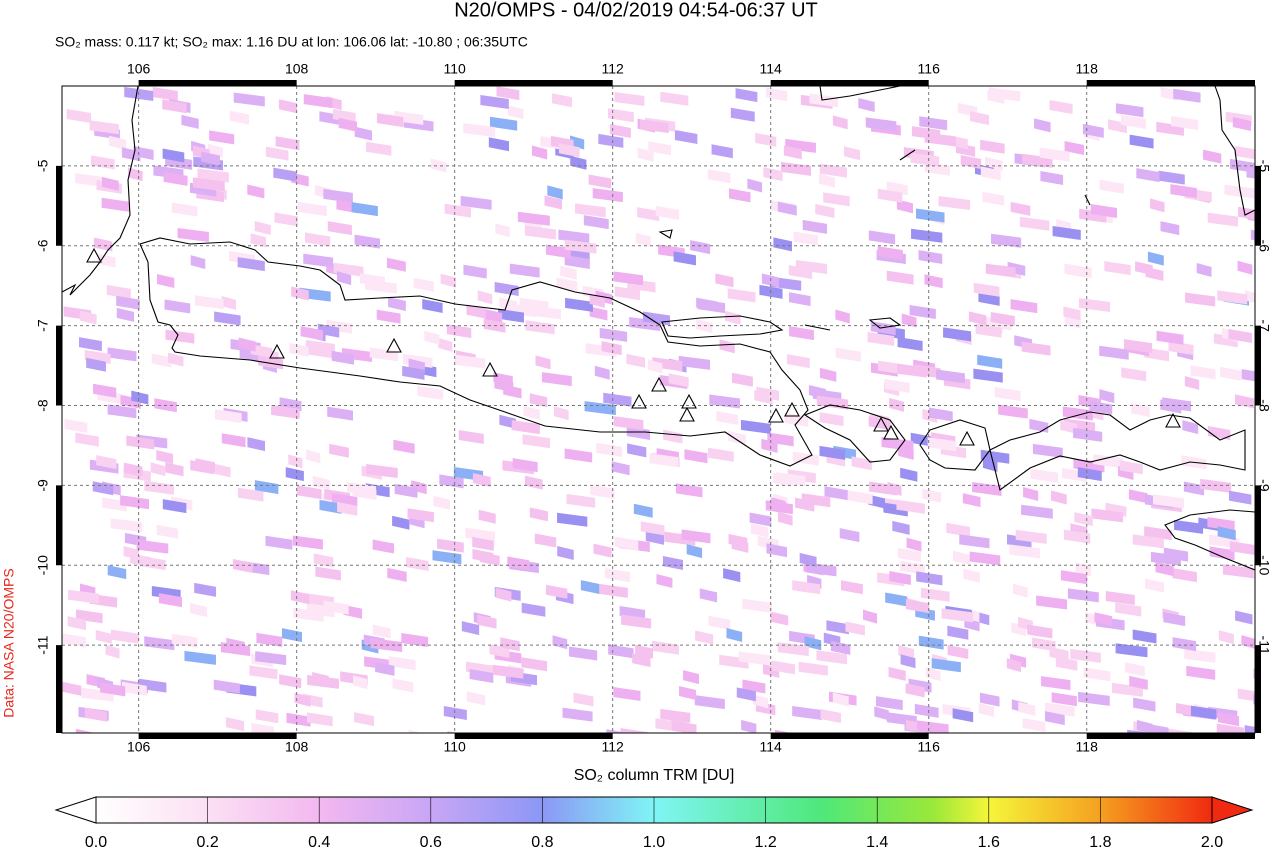 The image size is (1272, 853). What do you see at coordinates (1209, 540) in the screenshot?
I see `coast-sumba` at bounding box center [1209, 540].